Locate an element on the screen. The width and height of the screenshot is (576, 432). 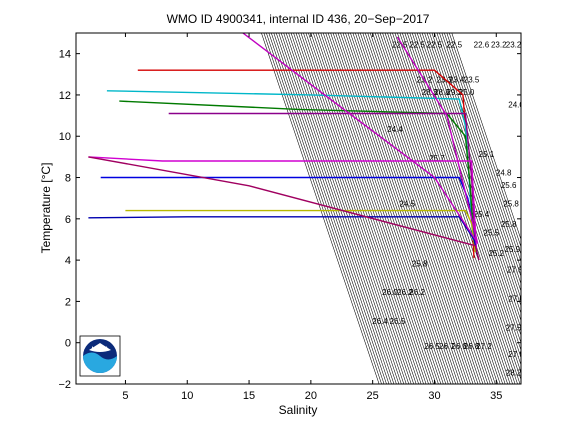
y-tick-label: 4 is located at coordinates (68, 261).